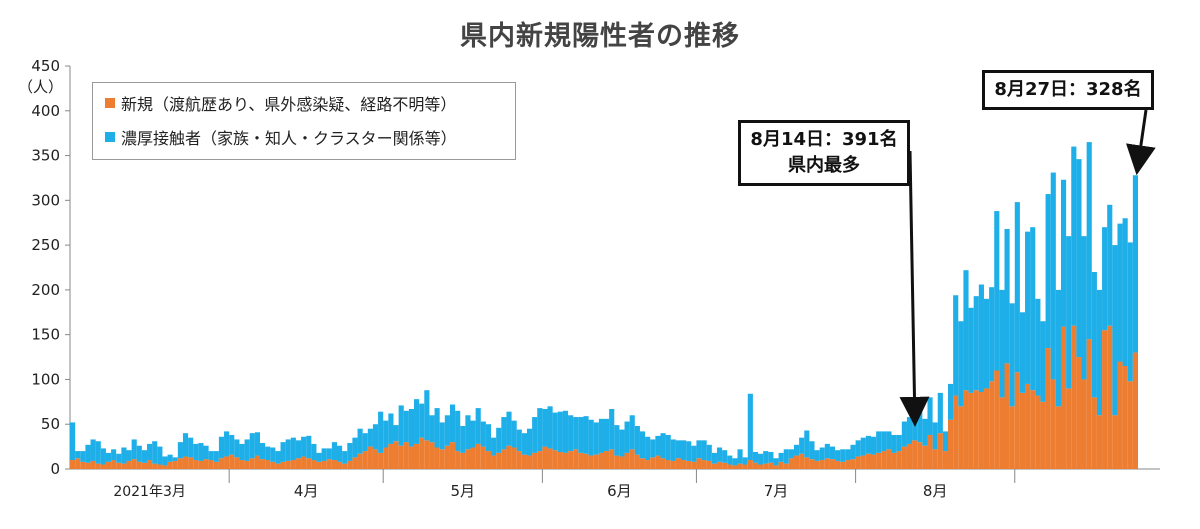 The image size is (1200, 529). What do you see at coordinates (50, 424) in the screenshot?
I see `y-tick-label: 50` at bounding box center [50, 424].